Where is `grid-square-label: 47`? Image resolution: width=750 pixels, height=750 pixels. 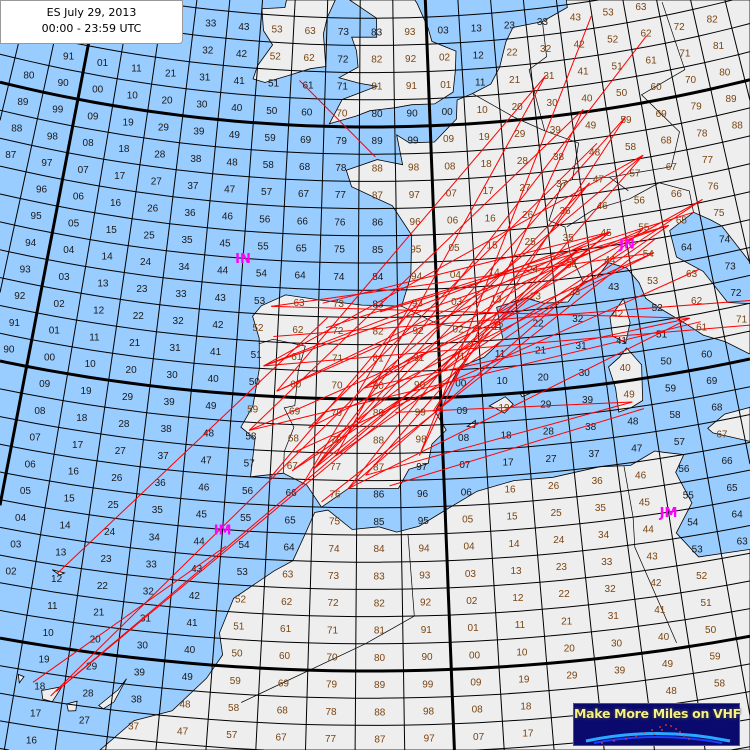 grid-square-label: 47 is located at coordinates (230, 189).